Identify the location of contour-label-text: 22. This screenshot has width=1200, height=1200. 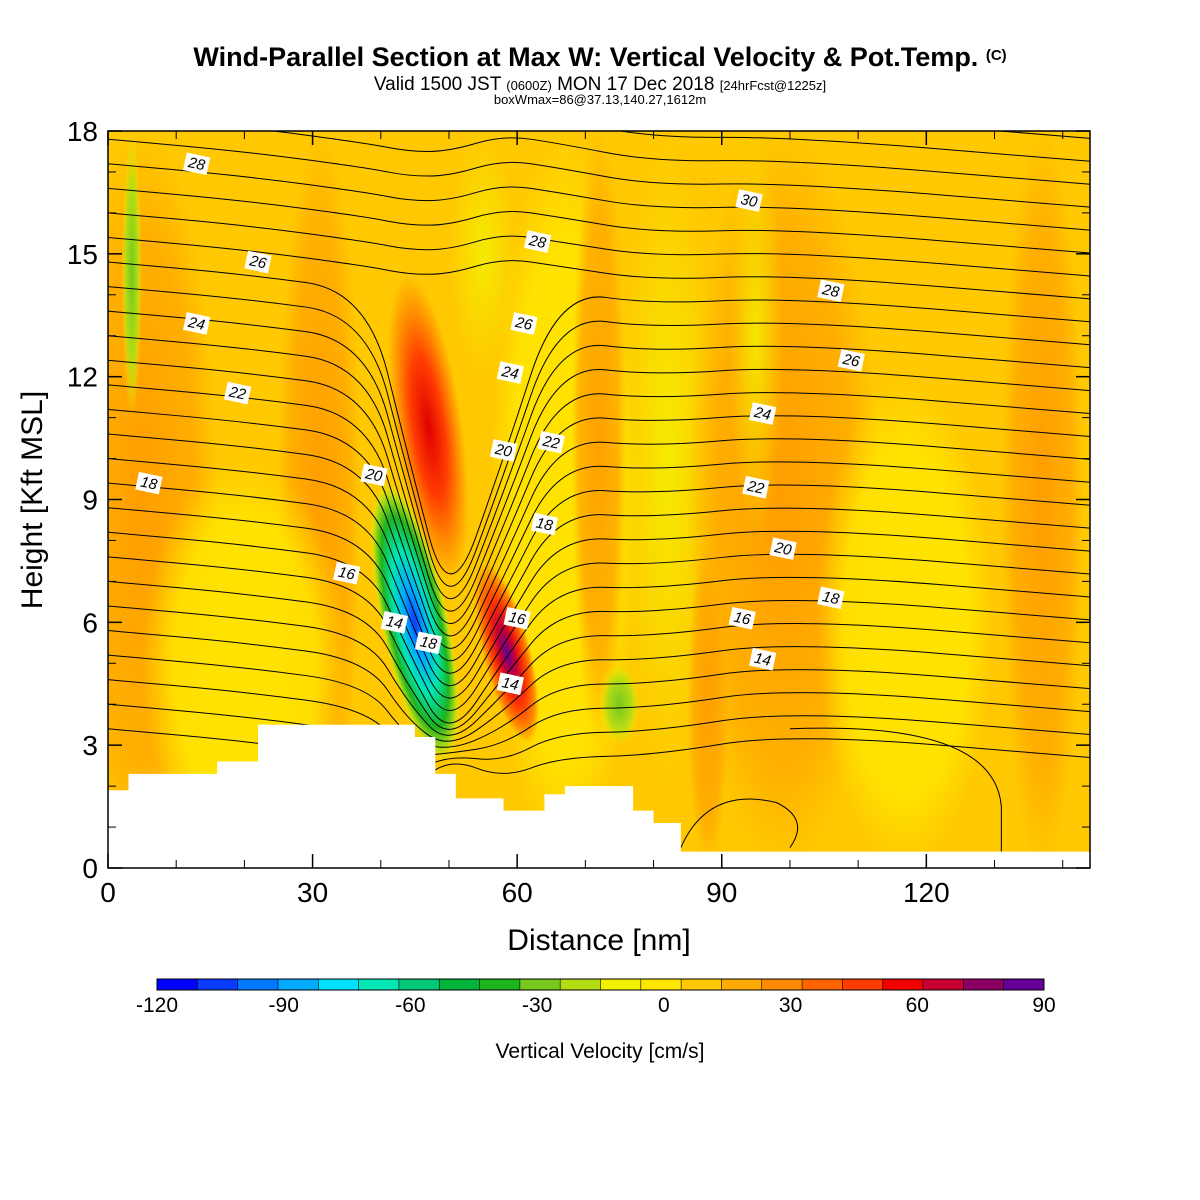
(550, 442).